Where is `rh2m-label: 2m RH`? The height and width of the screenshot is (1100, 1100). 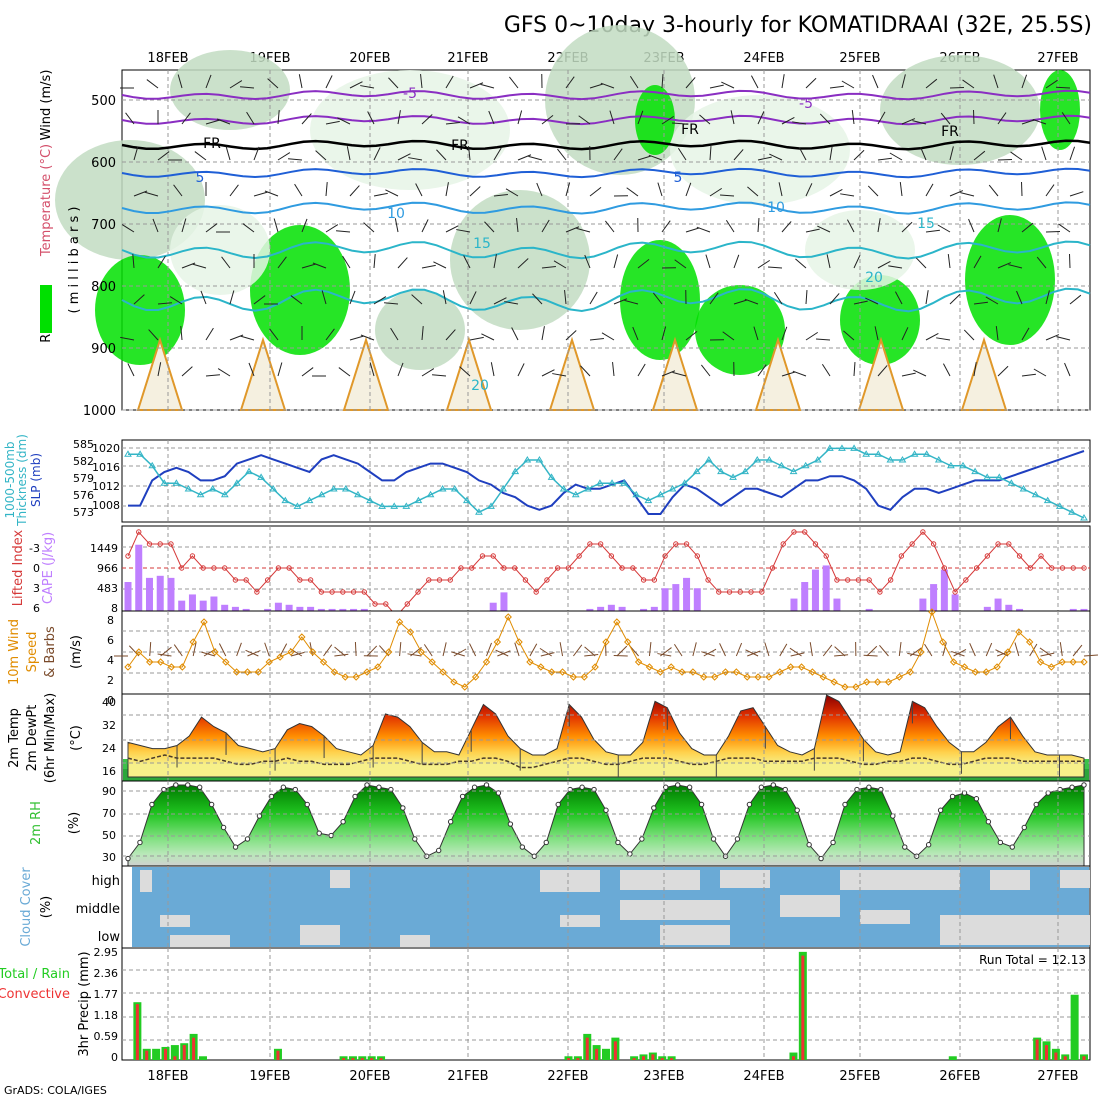
rh2m-label: 2m RH is located at coordinates (36, 823).